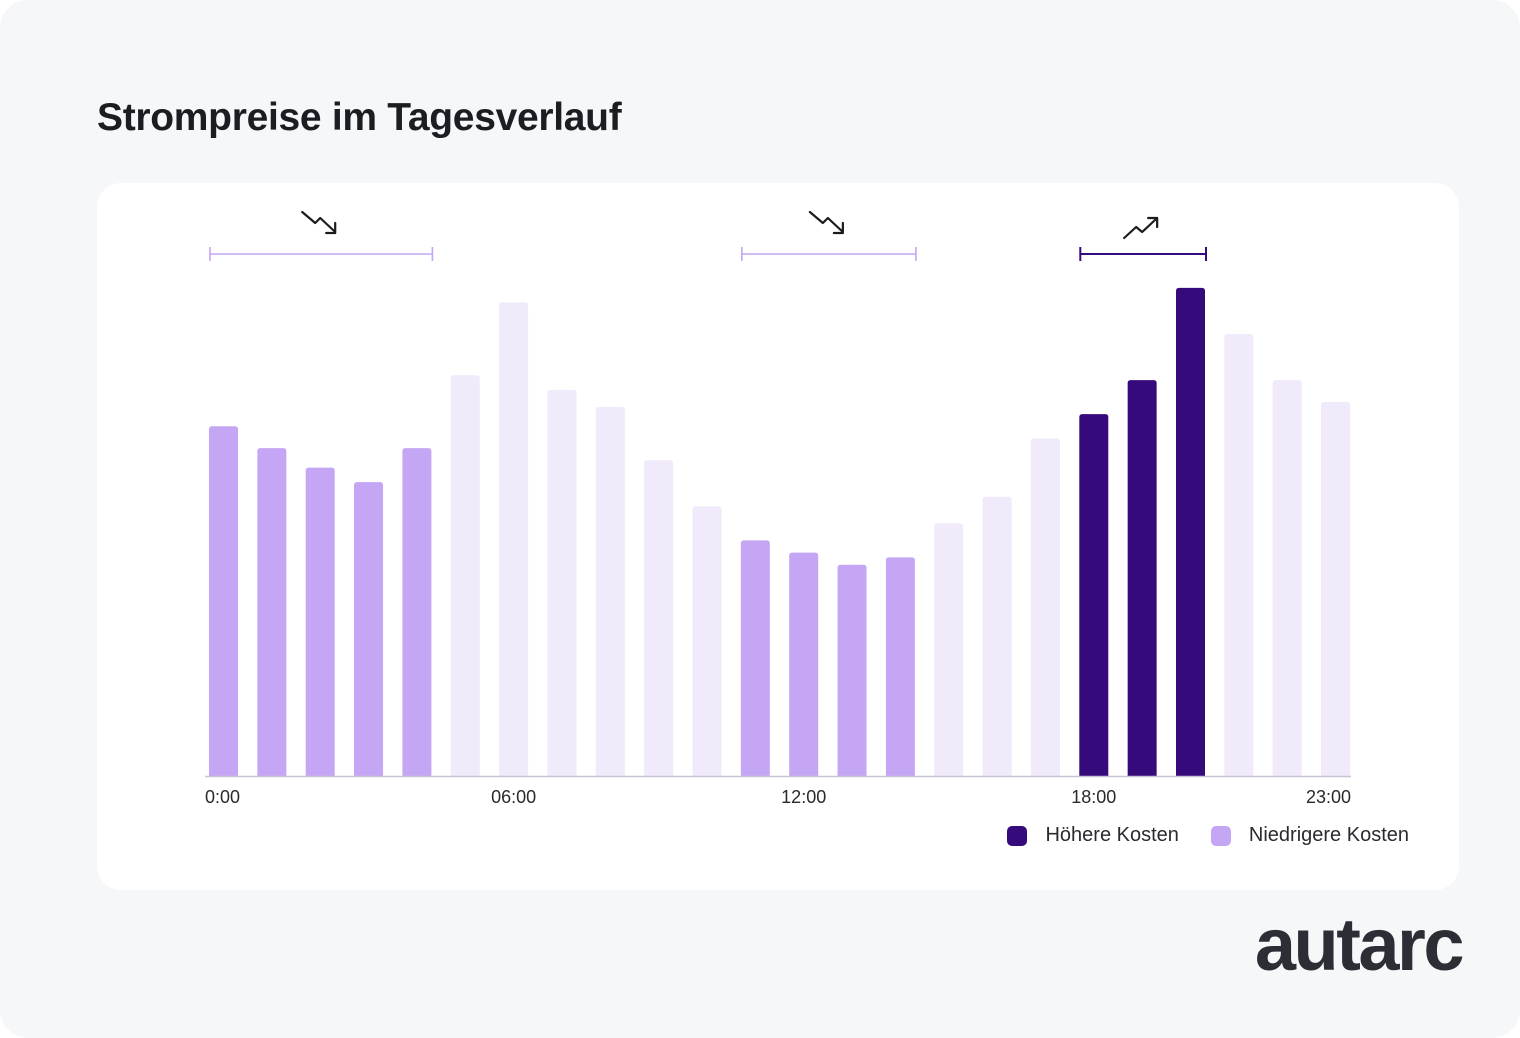 The image size is (1520, 1038). What do you see at coordinates (359, 117) in the screenshot?
I see `page-title: Strompreise im Tagesverlauf` at bounding box center [359, 117].